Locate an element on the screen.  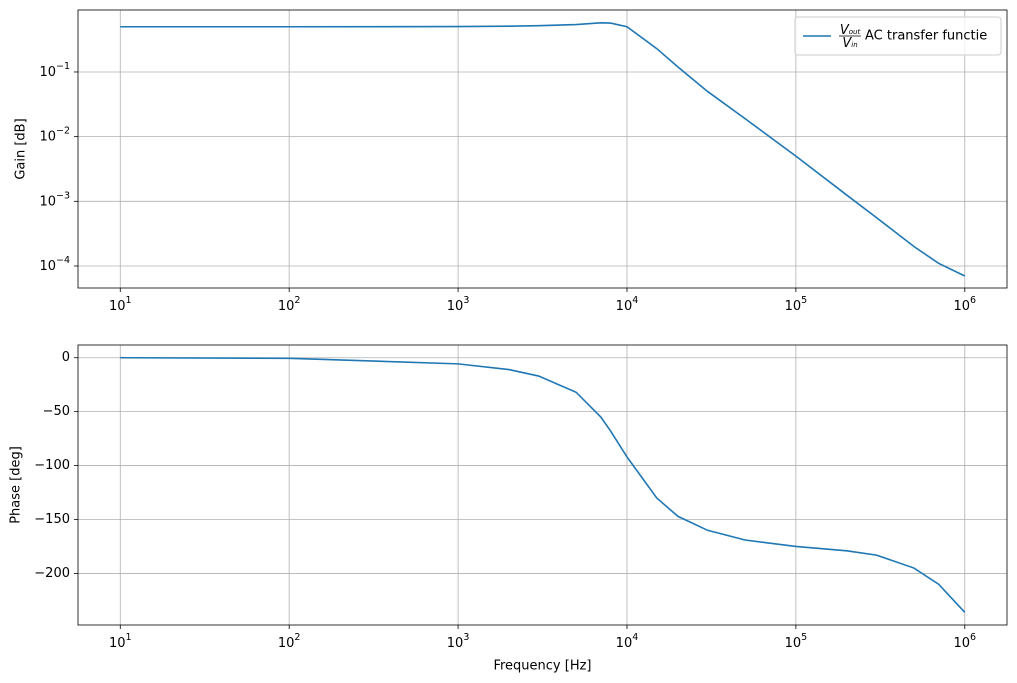
y-tick-label: 10⁻² is located at coordinates (54, 134).